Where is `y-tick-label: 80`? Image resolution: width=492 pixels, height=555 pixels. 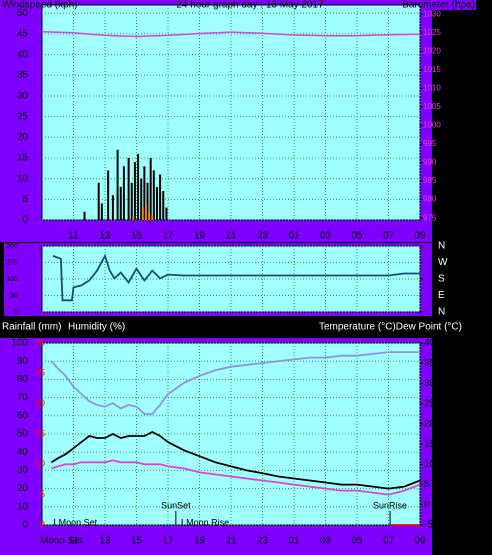
y-tick-label: 80 is located at coordinates (23, 379).